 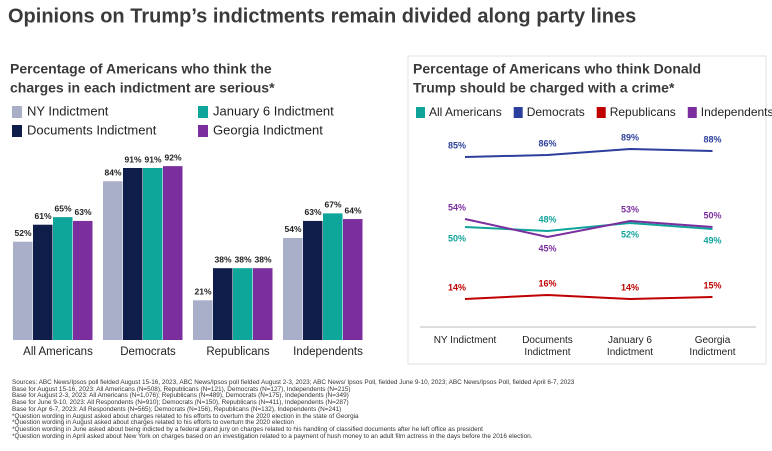 What do you see at coordinates (92, 129) in the screenshot?
I see `legend-label: Documents Indictment` at bounding box center [92, 129].